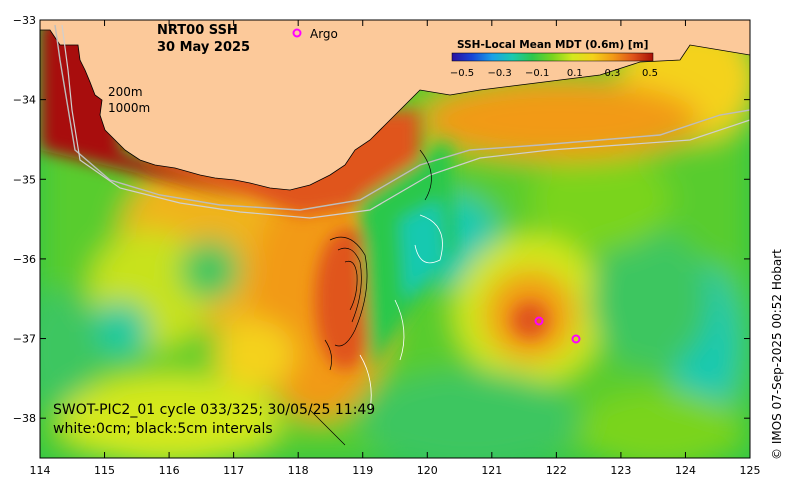  What do you see at coordinates (552, 45) in the screenshot?
I see `colorbar-title: SSH-Local Mean MDT (0.6m) [m]` at bounding box center [552, 45].